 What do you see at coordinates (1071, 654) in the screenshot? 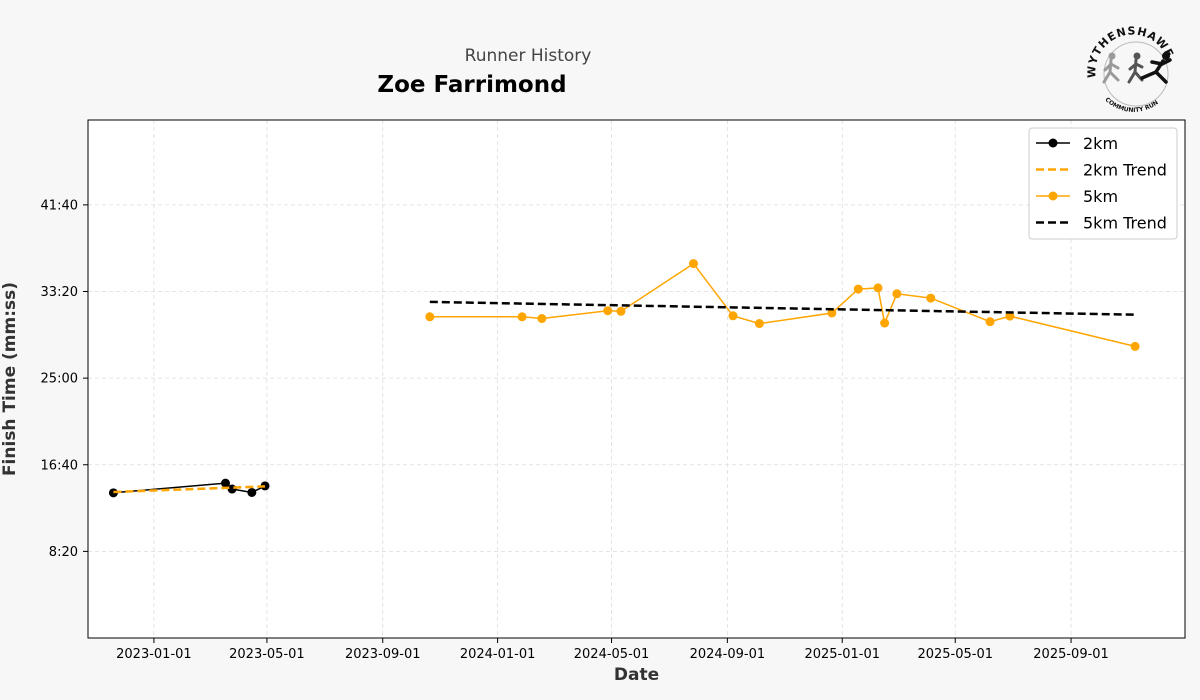
I see `x-tick-label: 2025-09-01` at bounding box center [1071, 654].